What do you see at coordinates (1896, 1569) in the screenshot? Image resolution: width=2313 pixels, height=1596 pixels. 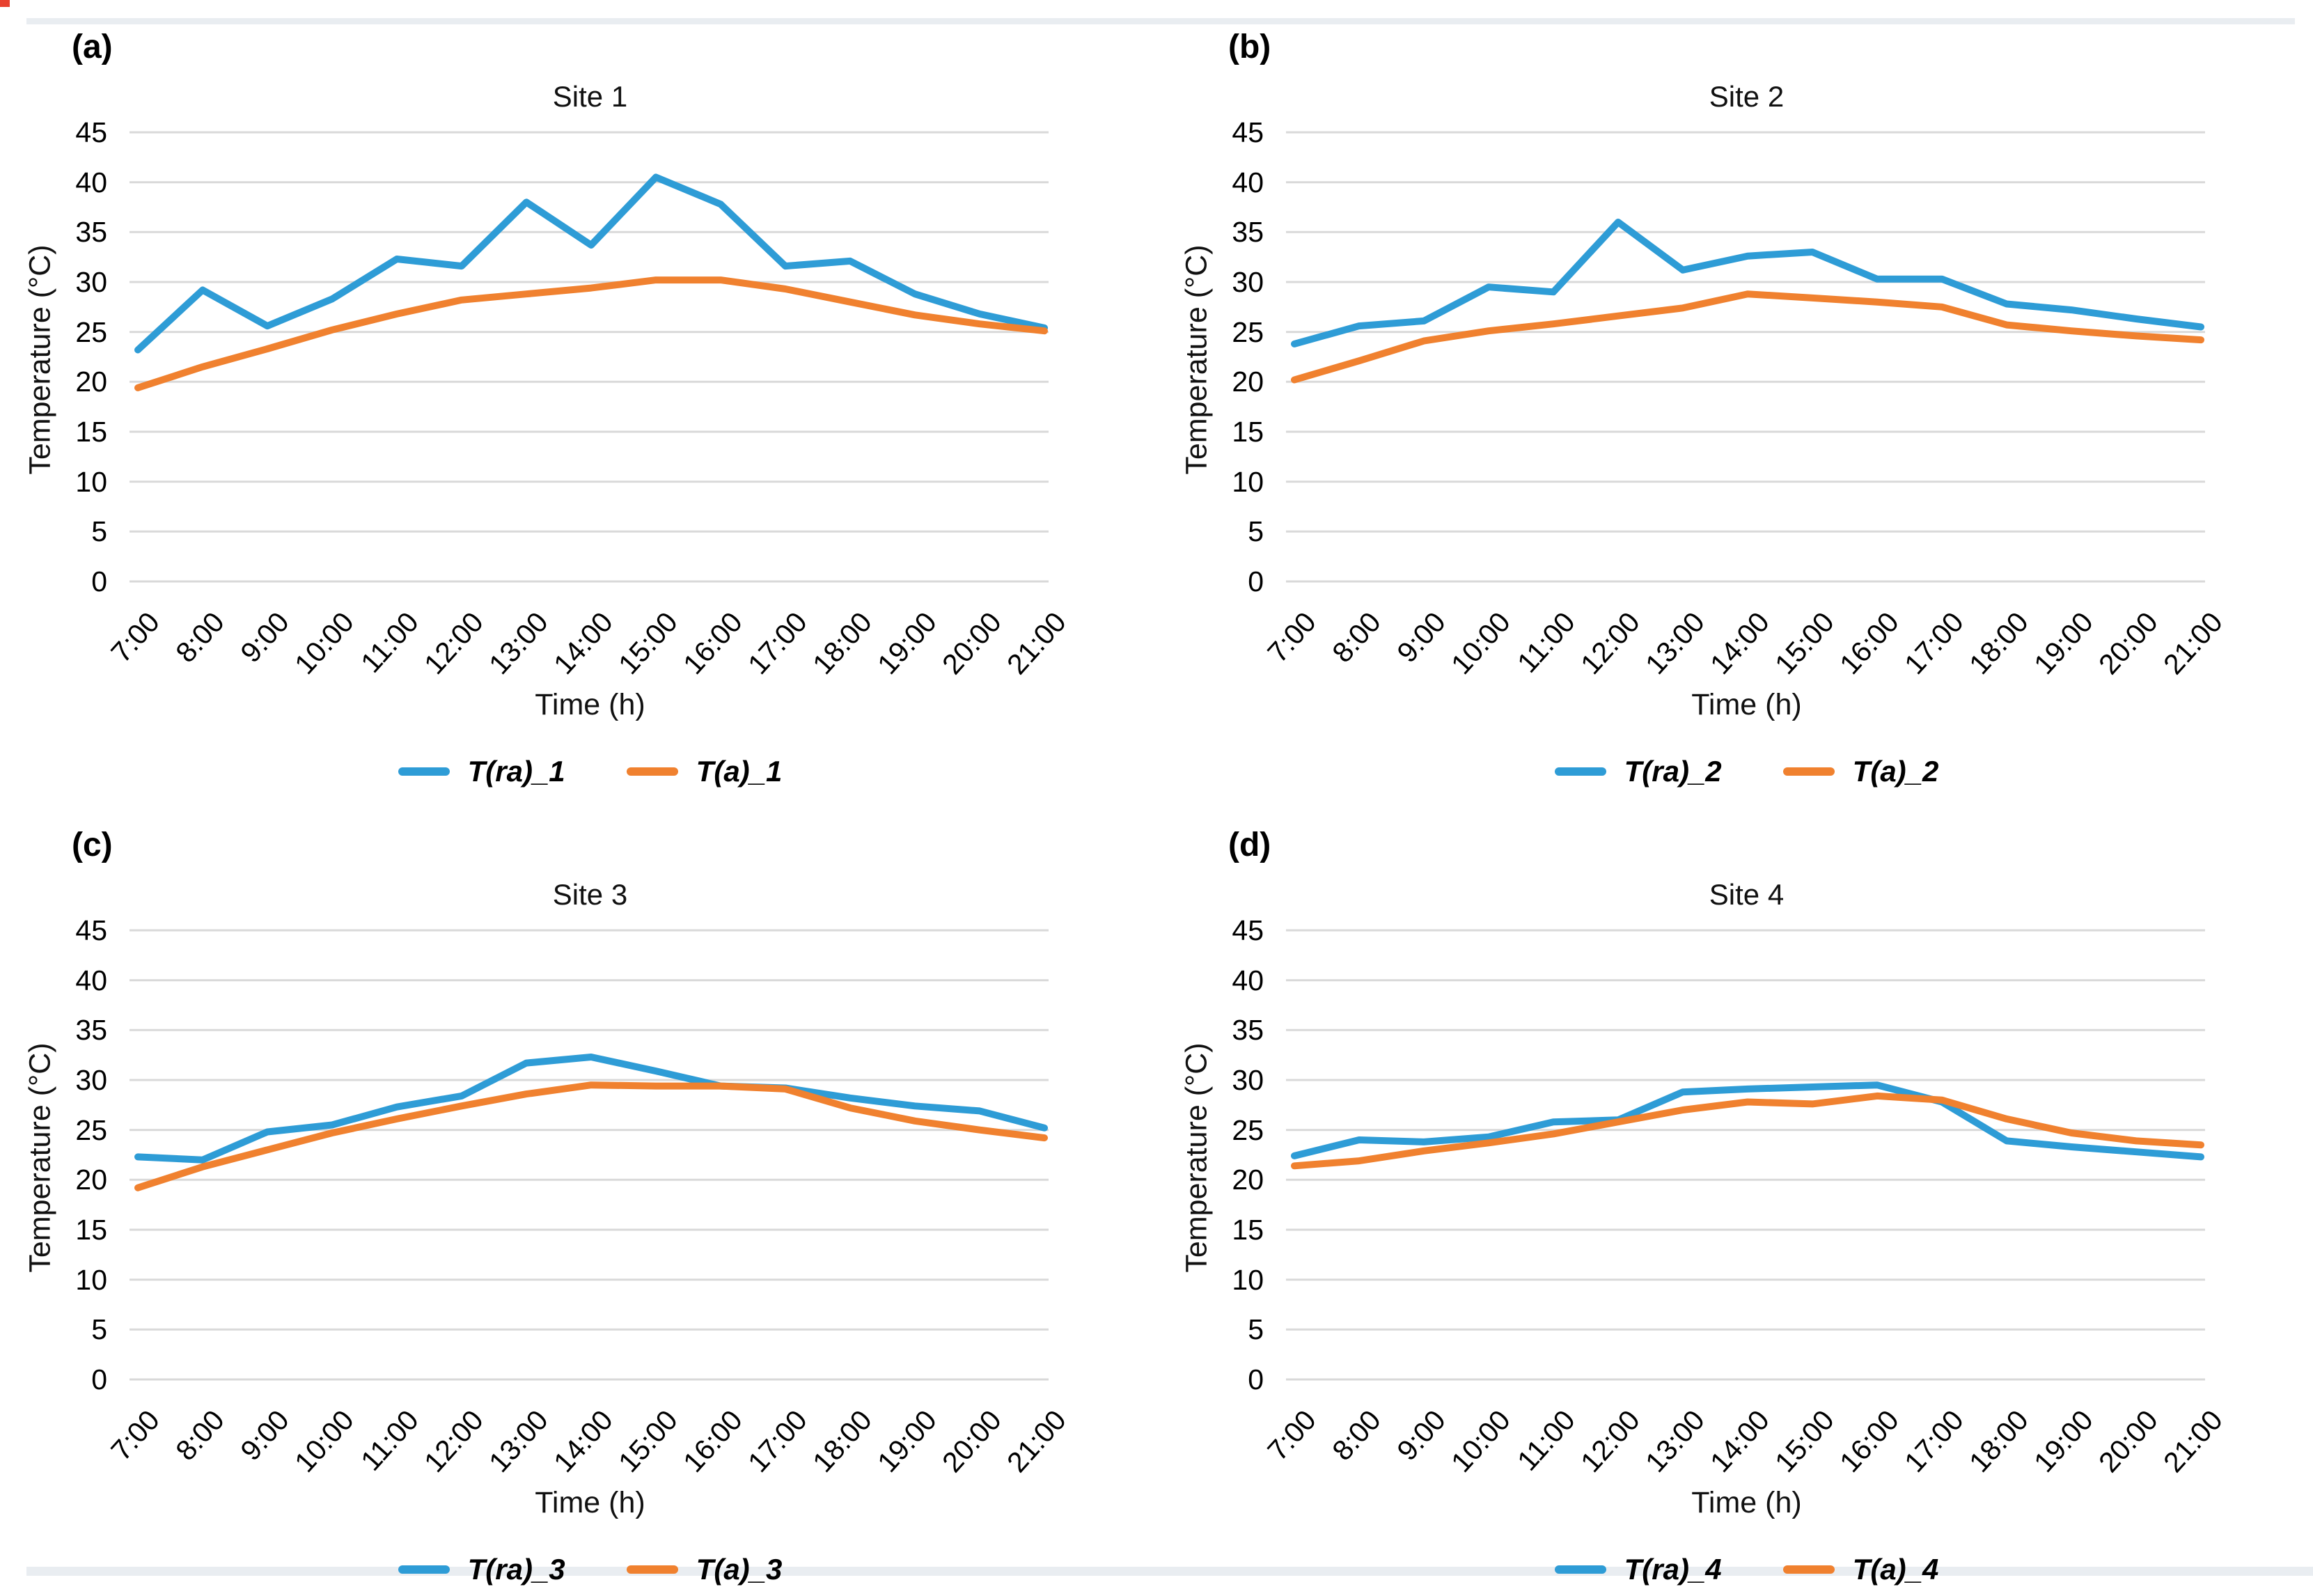 I see `legend-label: T(a)_4` at bounding box center [1896, 1569].